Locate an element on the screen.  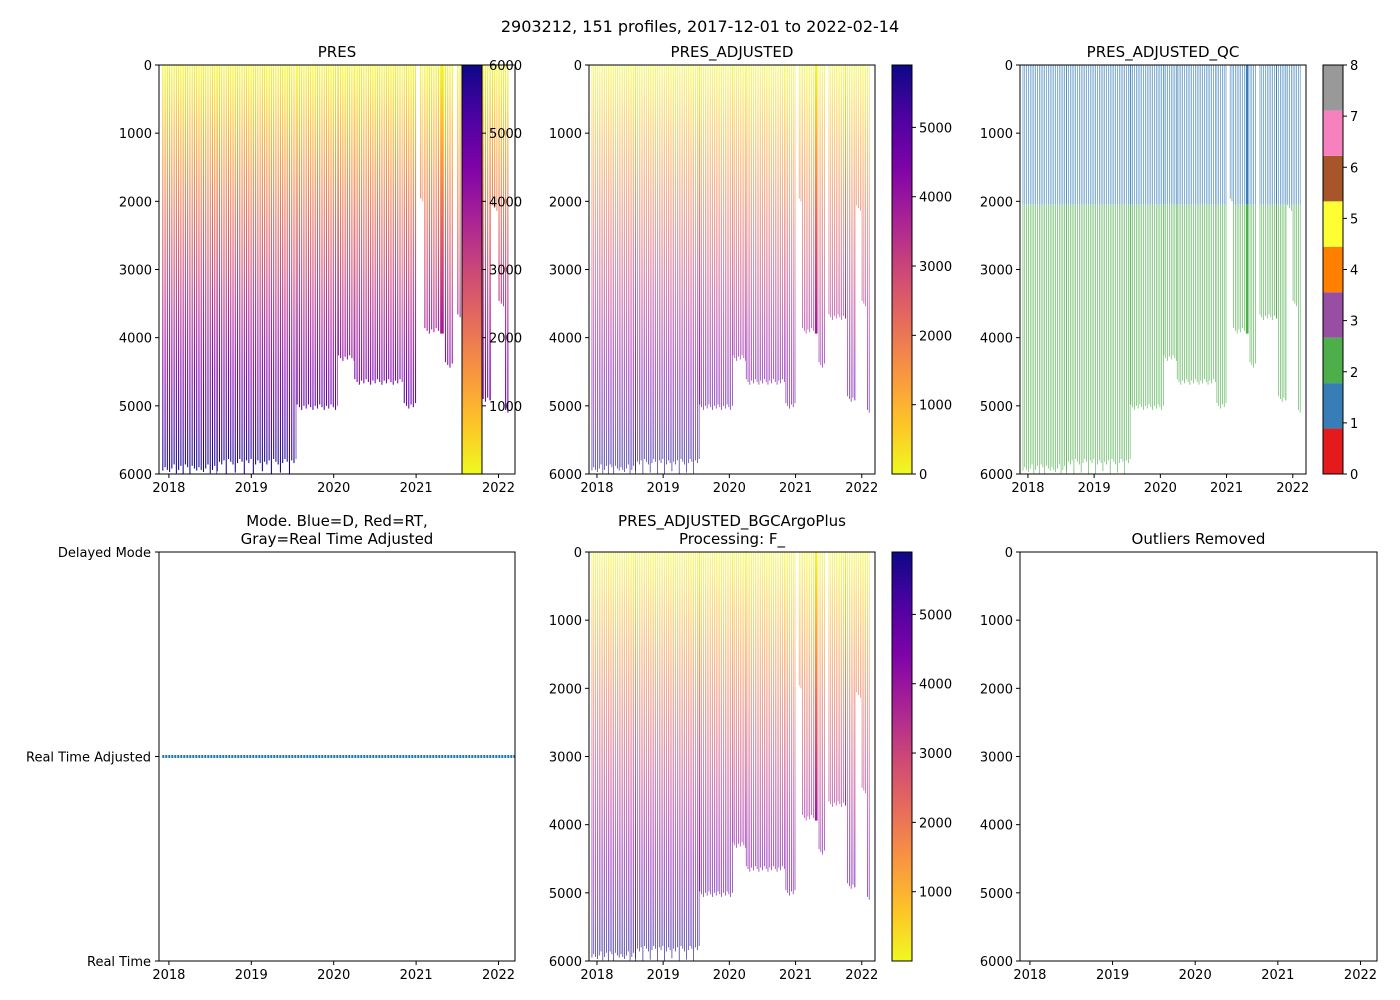
y-tick-label: 0 is located at coordinates (578, 553).